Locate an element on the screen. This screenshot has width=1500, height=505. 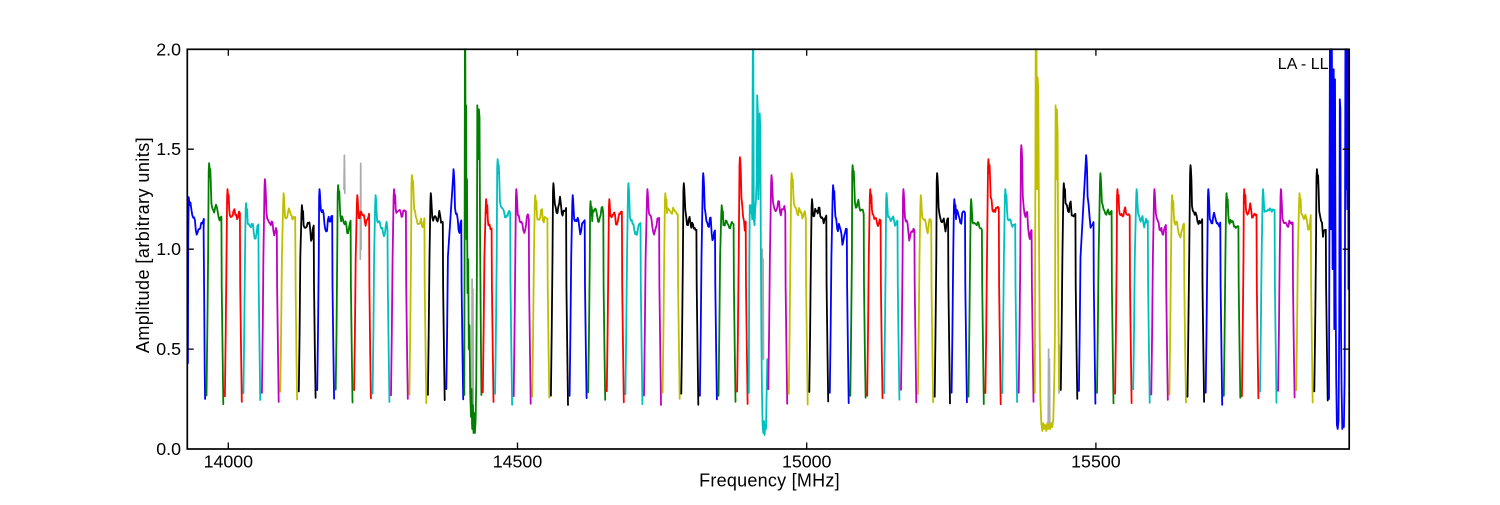
svg-text: 2.0 is located at coordinates (168, 49).